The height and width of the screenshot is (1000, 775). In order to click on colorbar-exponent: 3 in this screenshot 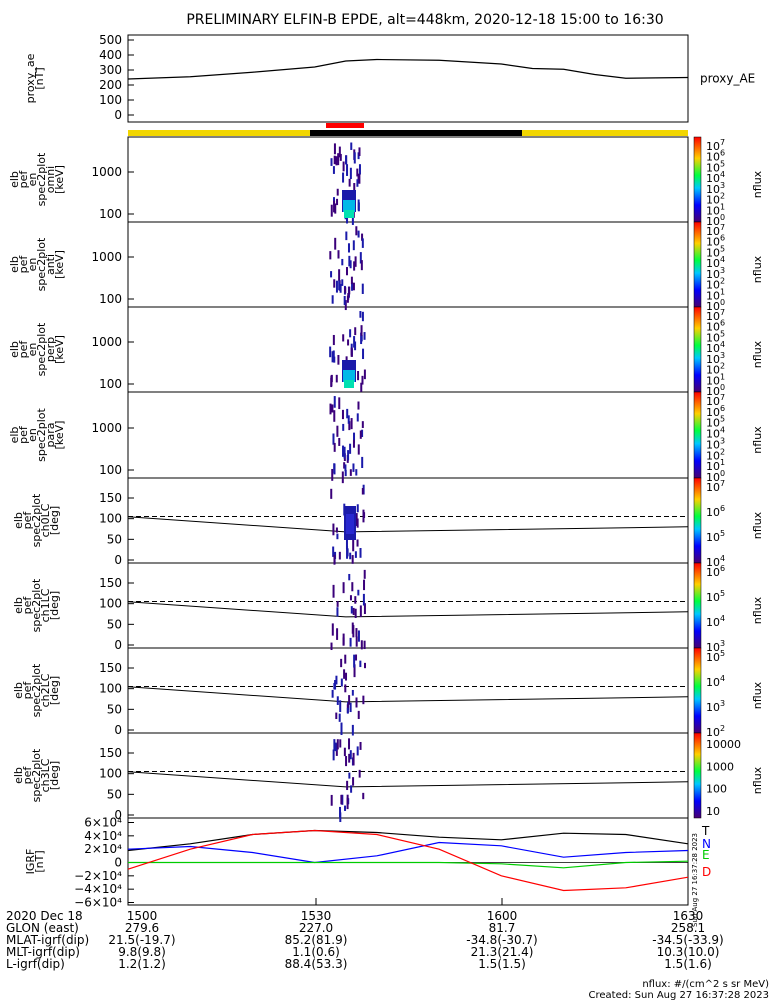, I will do `click(722, 703)`.